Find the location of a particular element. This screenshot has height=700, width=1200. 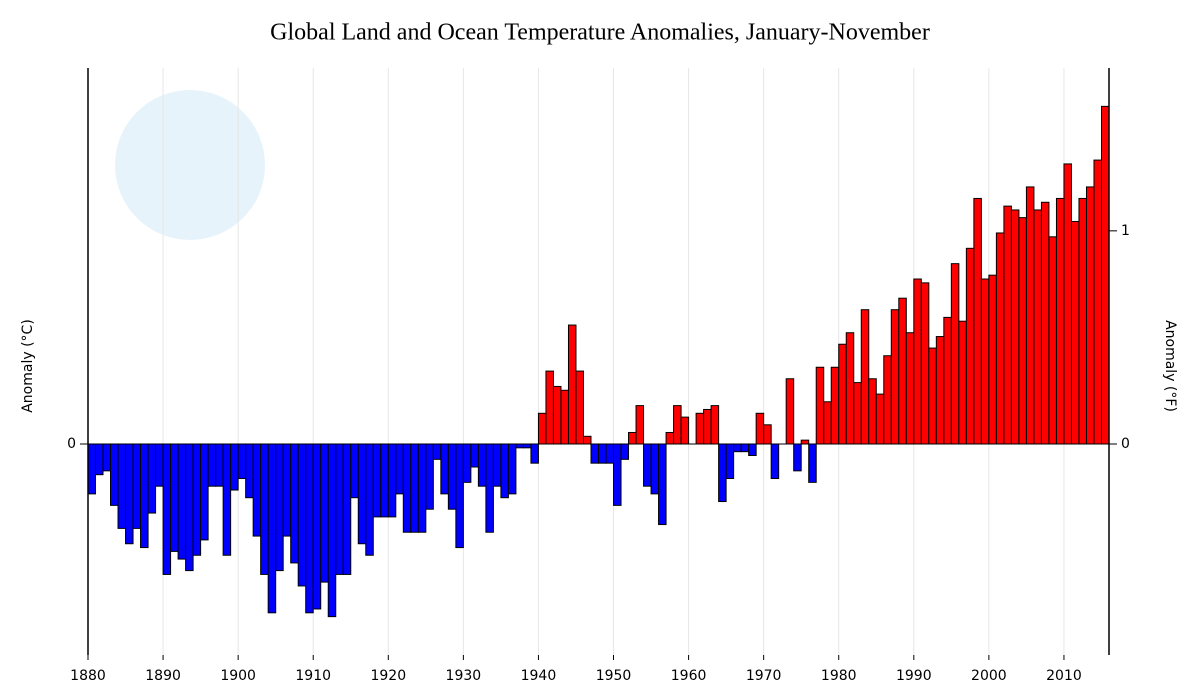

y-axis-label: Anomaly (°C) is located at coordinates (28, 366).